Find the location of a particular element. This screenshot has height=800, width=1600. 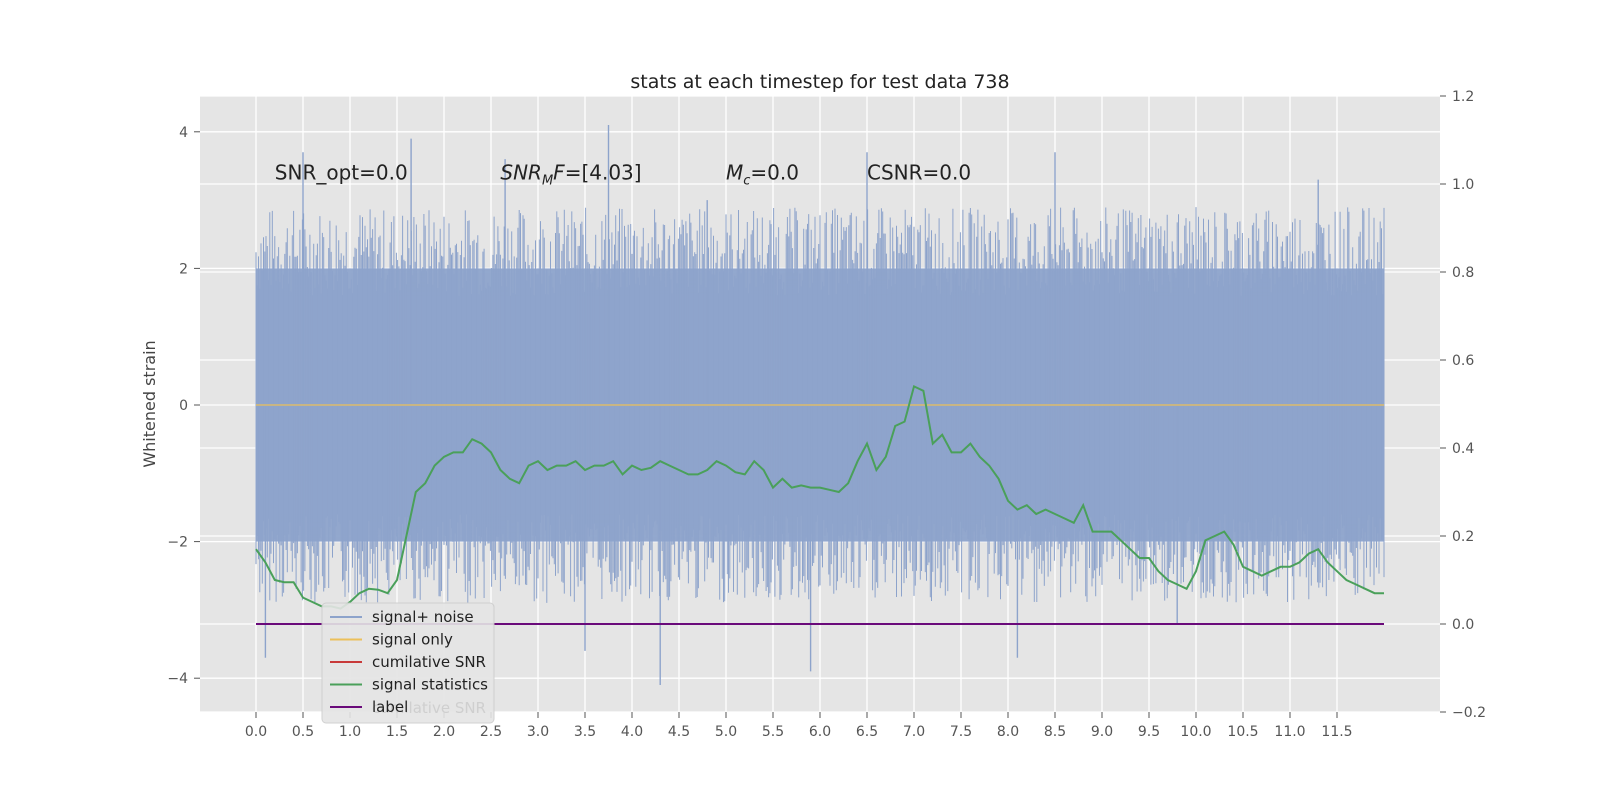

legend-label: label is located at coordinates (390, 707).